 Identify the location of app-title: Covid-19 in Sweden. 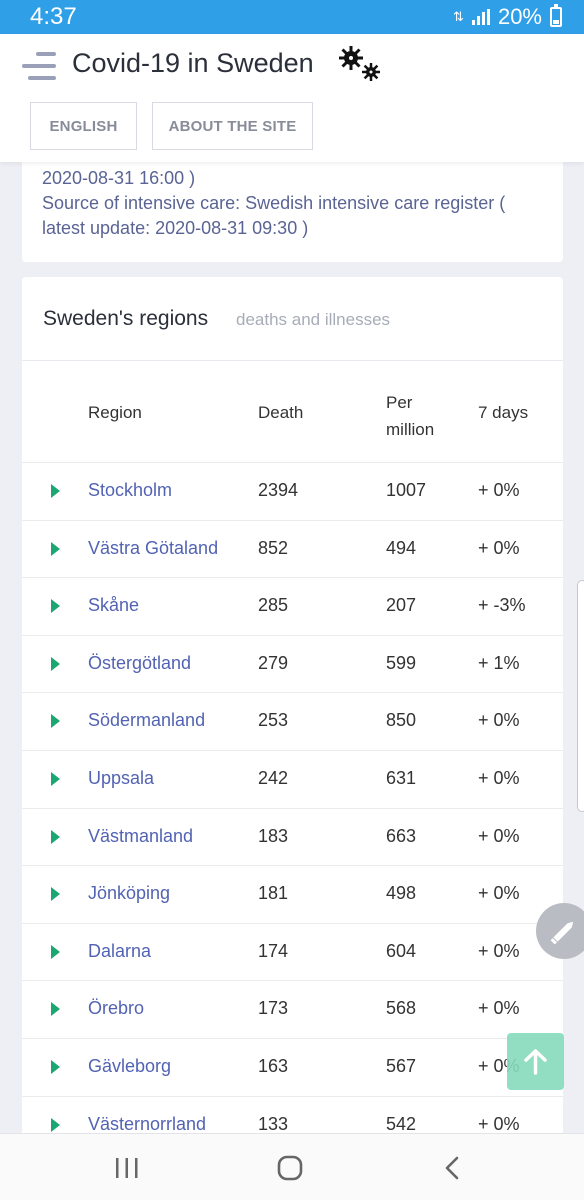
(193, 63).